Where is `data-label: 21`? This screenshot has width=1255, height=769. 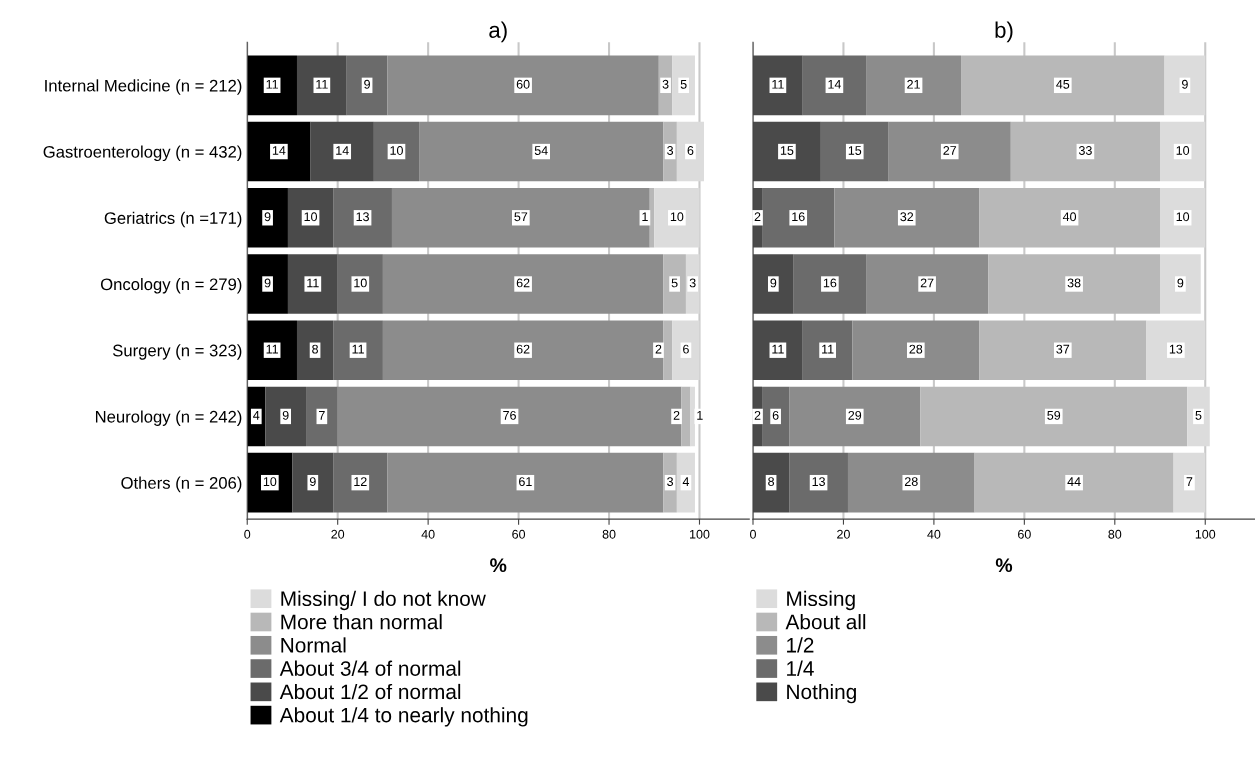
data-label: 21 is located at coordinates (913, 84).